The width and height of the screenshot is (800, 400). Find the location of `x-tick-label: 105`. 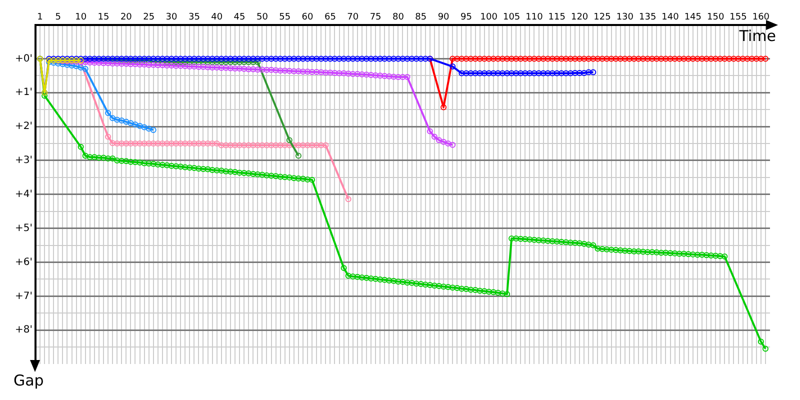

x-tick-label: 105 is located at coordinates (511, 17).